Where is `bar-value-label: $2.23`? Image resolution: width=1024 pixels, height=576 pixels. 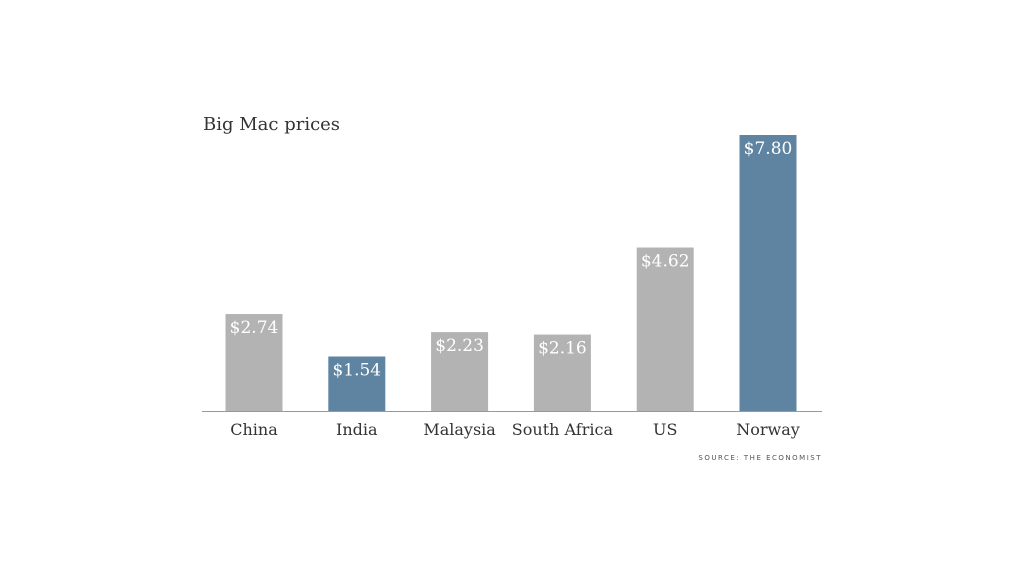 bar-value-label: $2.23 is located at coordinates (459, 346).